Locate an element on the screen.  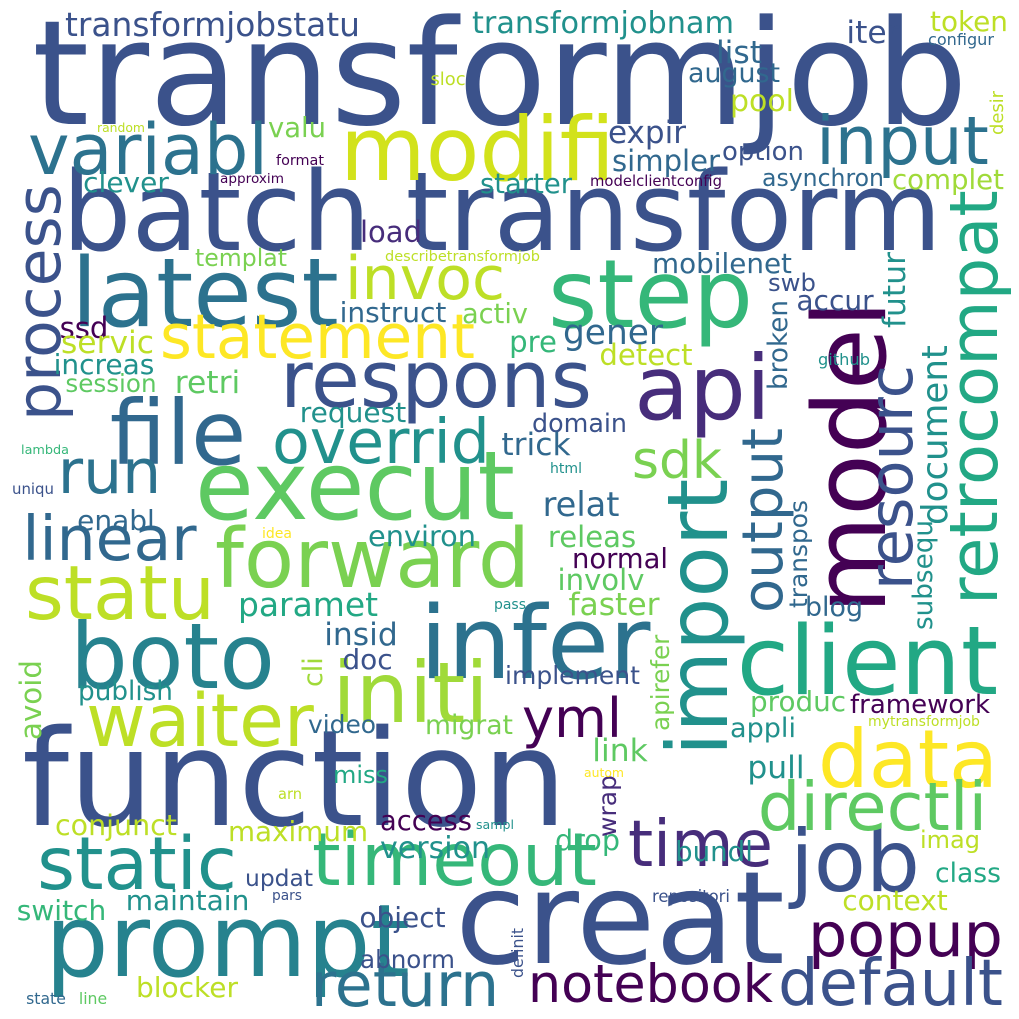
word-file: file is located at coordinates (178, 434).